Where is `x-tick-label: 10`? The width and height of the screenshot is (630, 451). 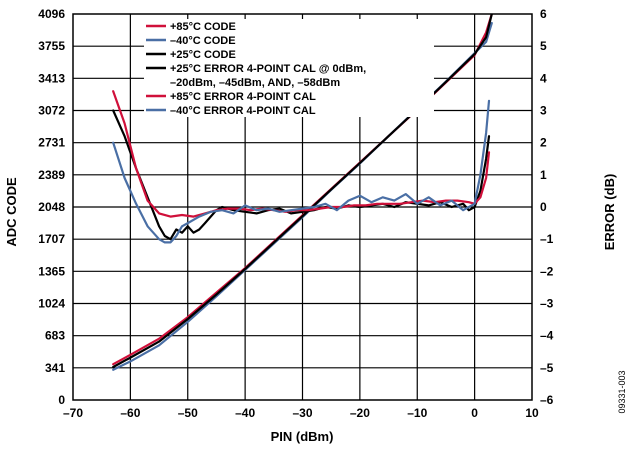 x-tick-label: 10 is located at coordinates (532, 413).